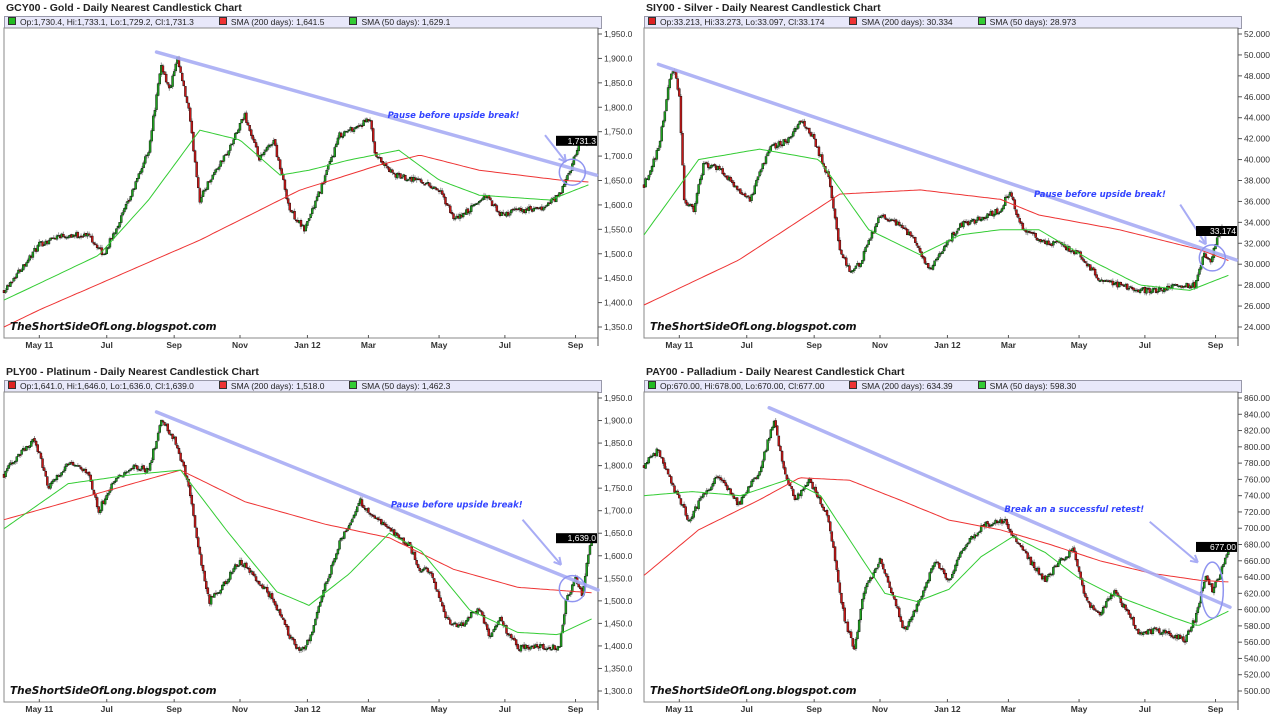 This screenshot has width=1284, height=726. Describe the element at coordinates (576, 538) in the screenshot. I see `last-price-box` at that location.